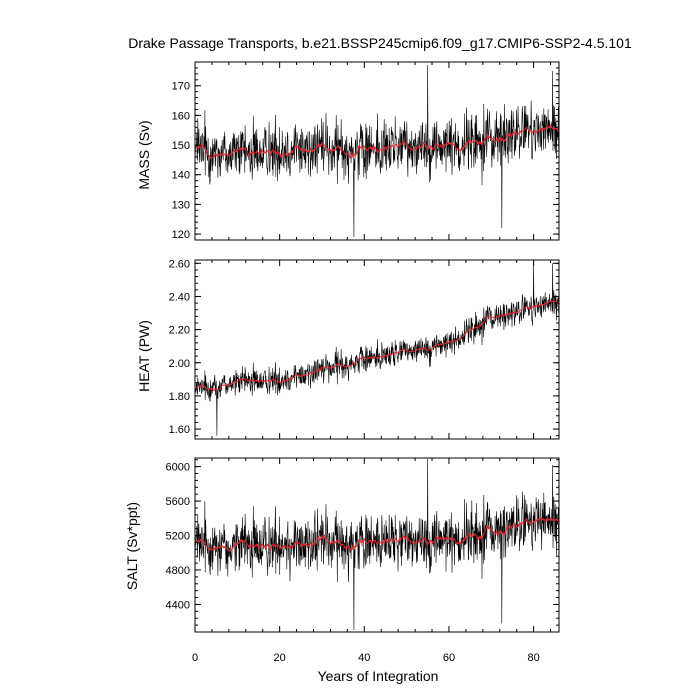  Describe the element at coordinates (378, 676) in the screenshot. I see `x-axis-label: Years of Integration` at that location.